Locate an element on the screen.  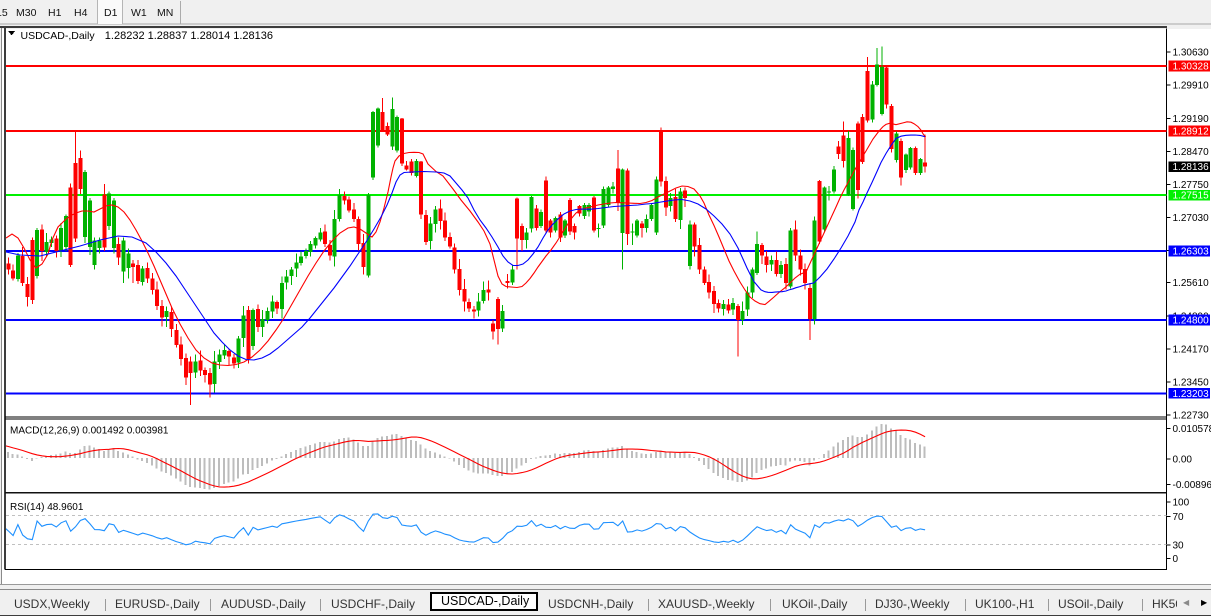
svg-text: 1.27515 is located at coordinates (1191, 196).